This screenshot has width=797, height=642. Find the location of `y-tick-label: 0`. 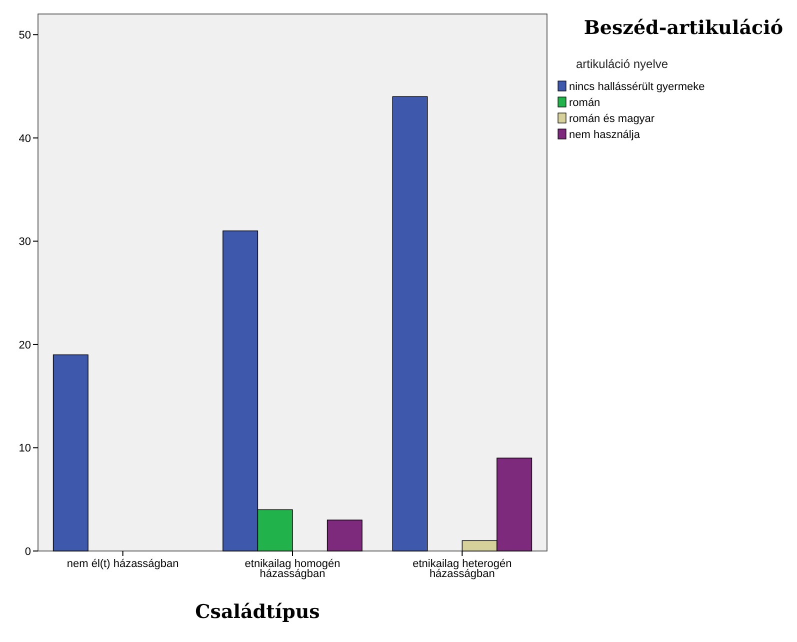

y-tick-label: 0 is located at coordinates (27, 552).